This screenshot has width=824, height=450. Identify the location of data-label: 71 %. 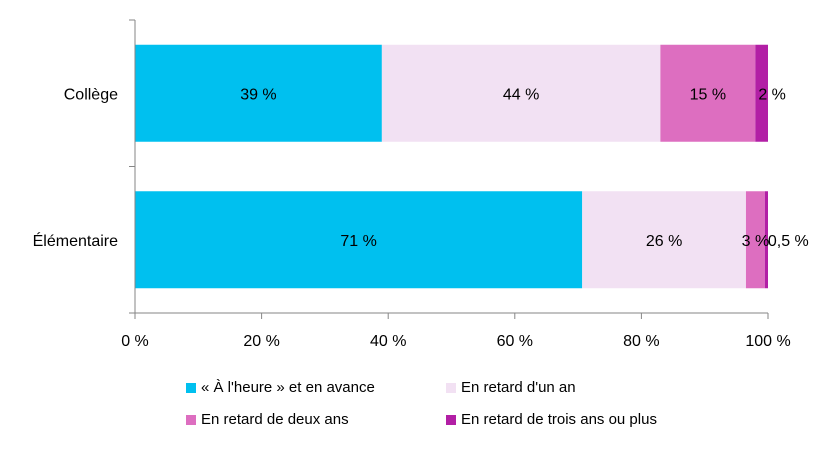
(358, 241).